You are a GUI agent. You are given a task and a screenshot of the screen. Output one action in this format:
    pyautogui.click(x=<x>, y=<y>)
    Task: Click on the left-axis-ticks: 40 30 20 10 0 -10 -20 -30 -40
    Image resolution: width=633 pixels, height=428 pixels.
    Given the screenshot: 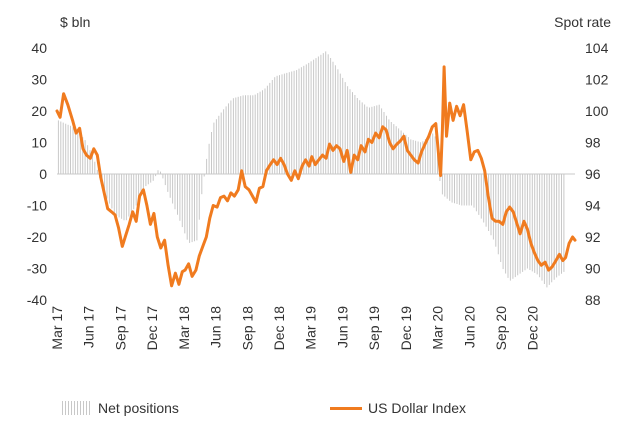 What is the action you would take?
    pyautogui.click(x=37, y=174)
    